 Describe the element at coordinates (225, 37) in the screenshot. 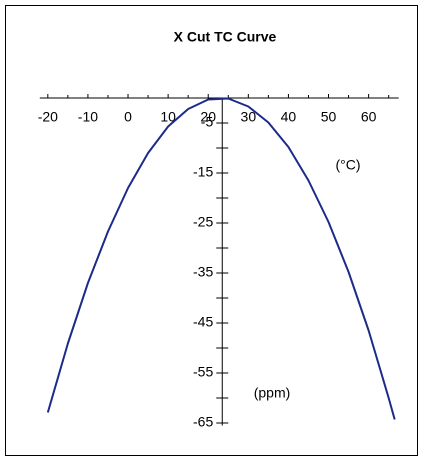

I see `chart-title: X Cut TC Curve` at that location.